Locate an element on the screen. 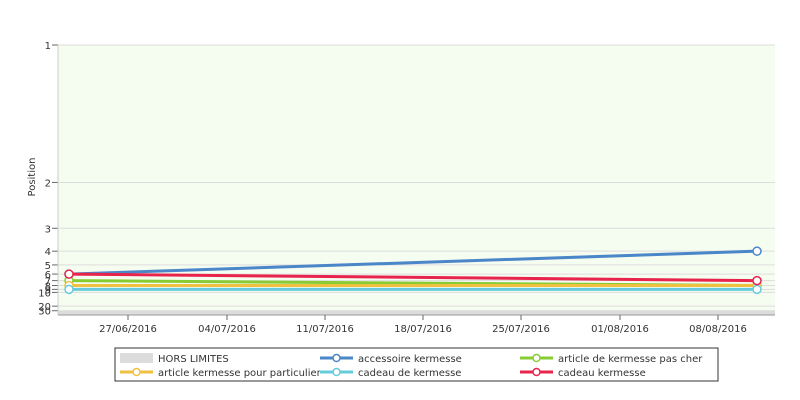 The image size is (800, 400). legend-box is located at coordinates (416, 364).